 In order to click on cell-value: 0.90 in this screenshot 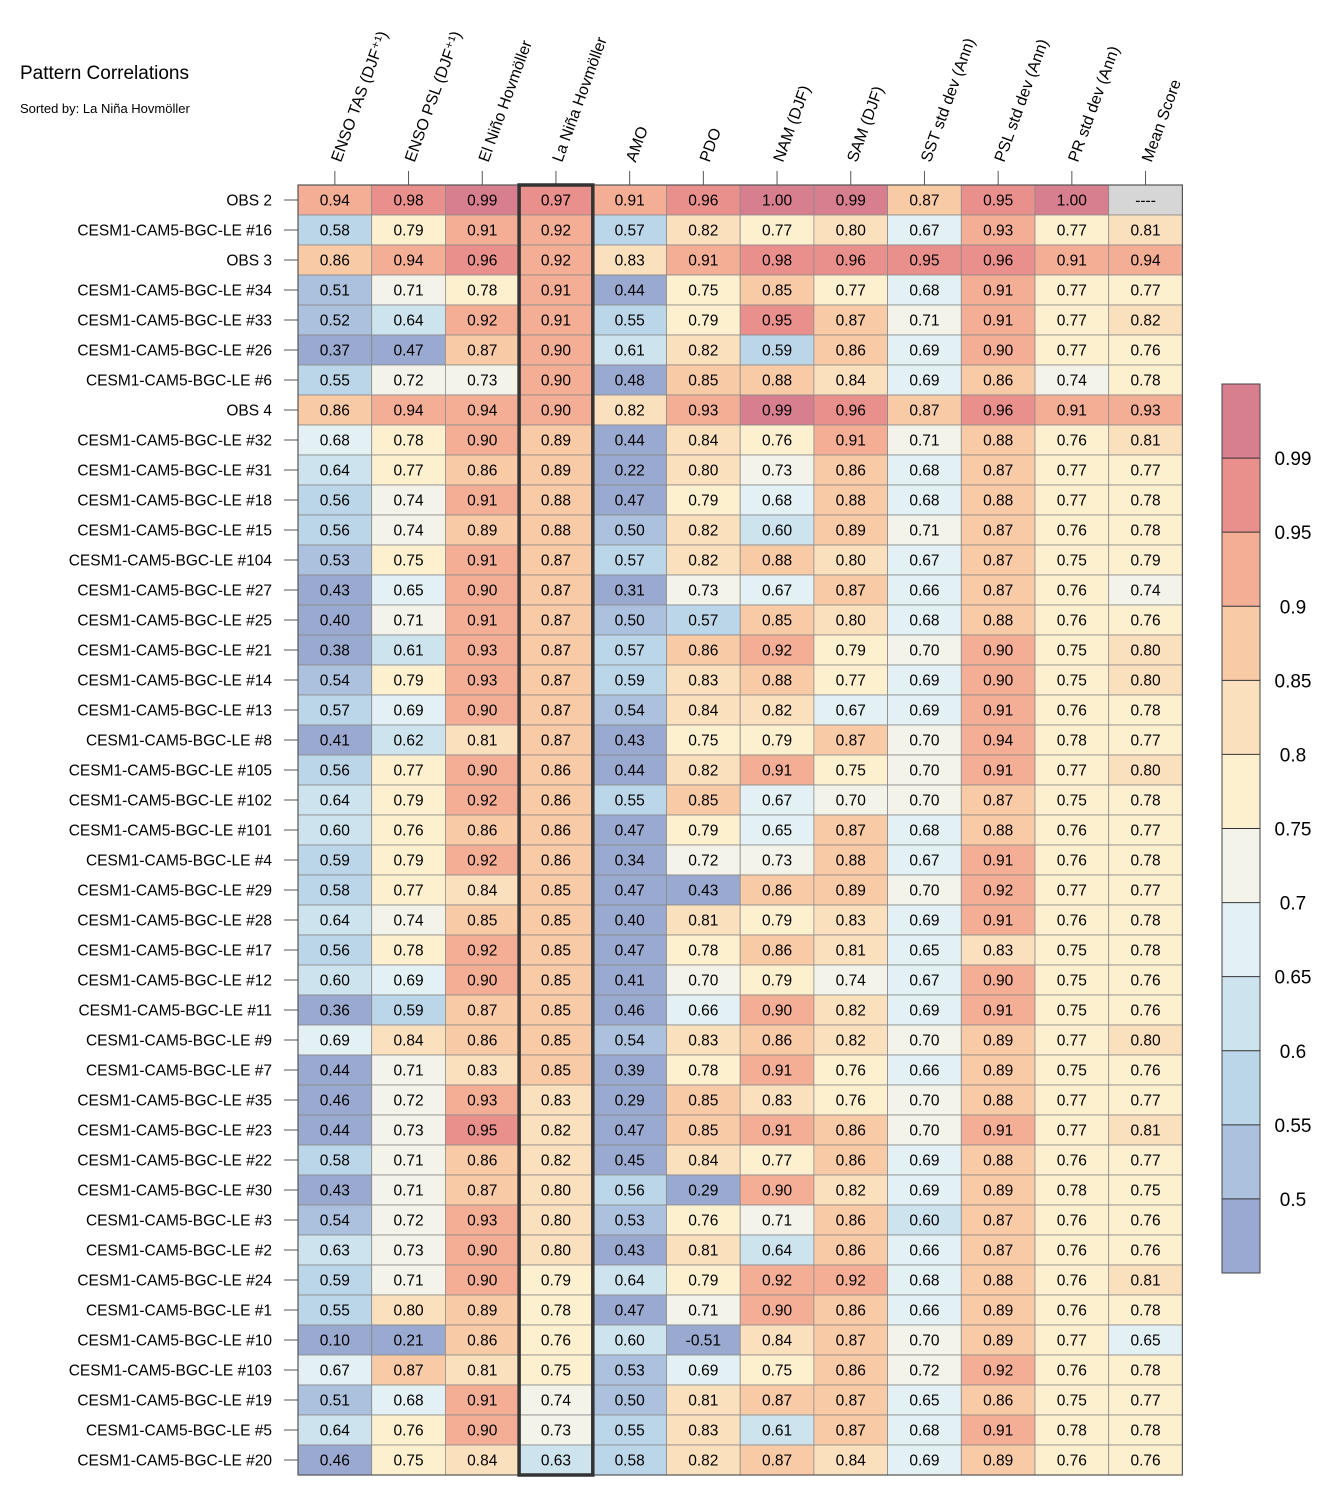, I will do `click(482, 711)`.